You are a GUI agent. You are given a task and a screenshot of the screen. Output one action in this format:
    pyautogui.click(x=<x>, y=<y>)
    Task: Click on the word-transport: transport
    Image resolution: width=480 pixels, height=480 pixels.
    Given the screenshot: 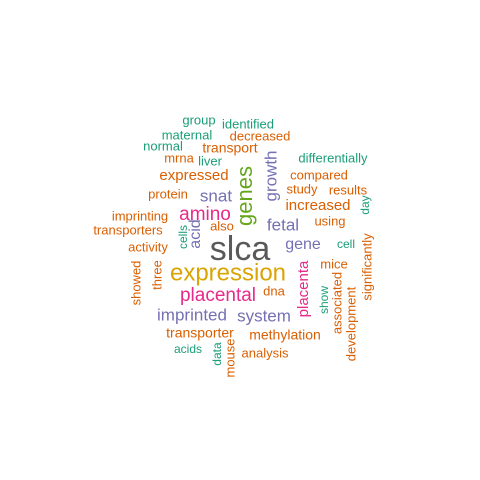 What is the action you would take?
    pyautogui.click(x=229, y=148)
    